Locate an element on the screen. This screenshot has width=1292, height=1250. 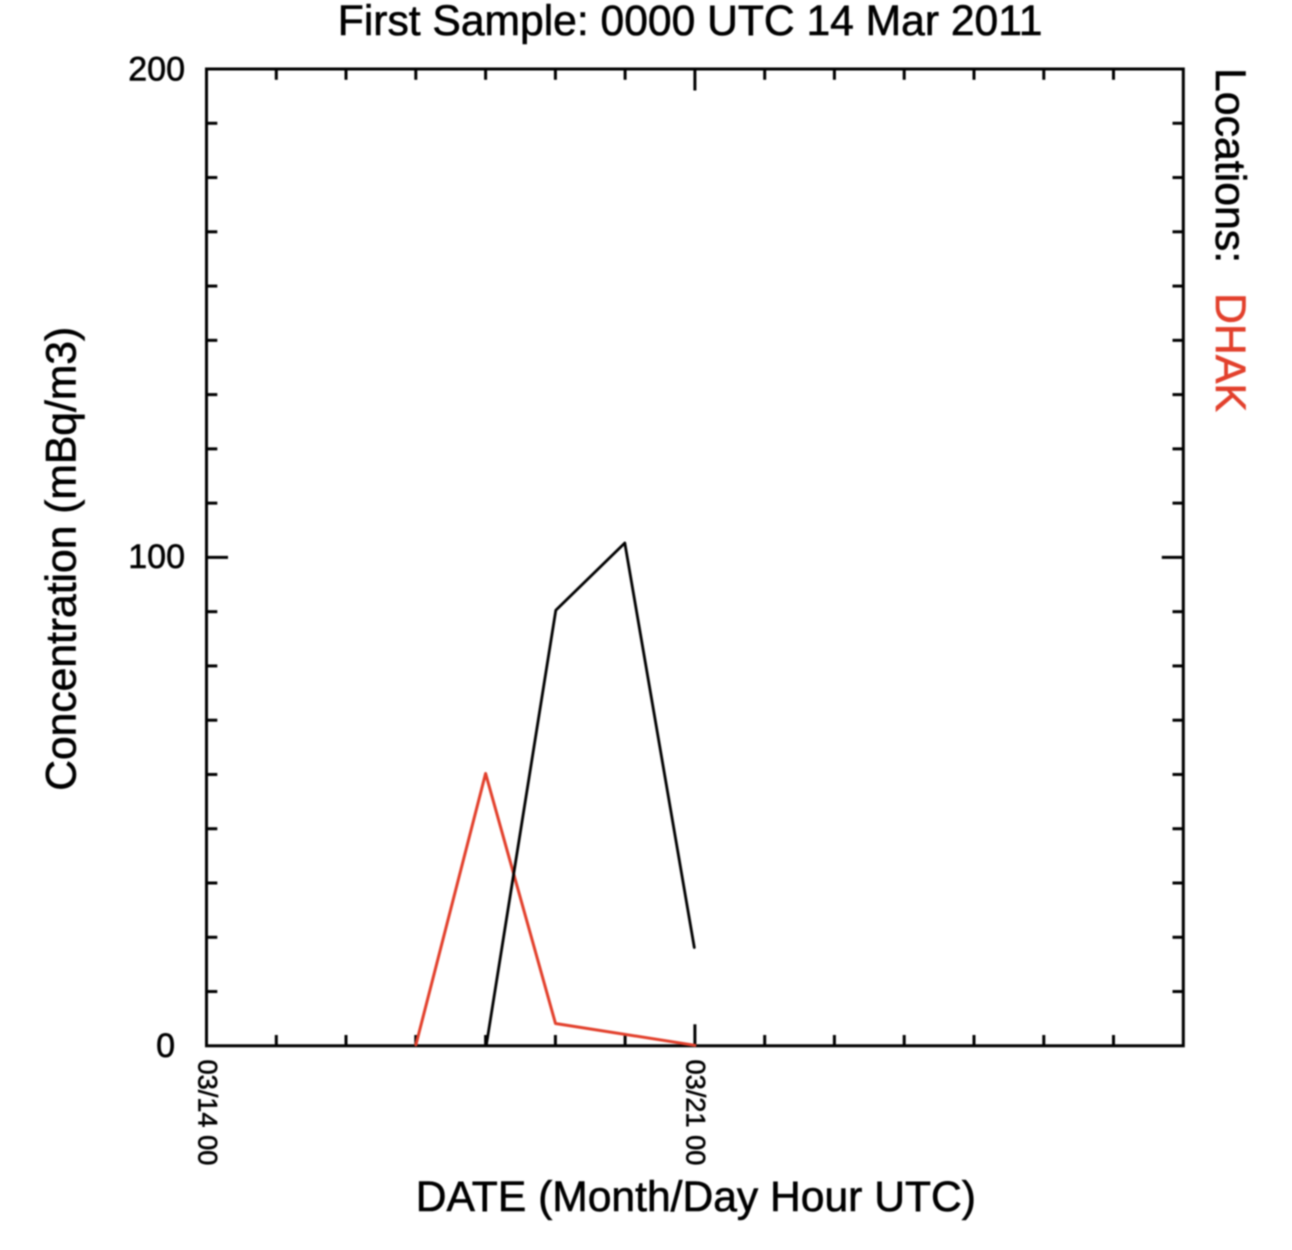
svg-text: 03/14 00 is located at coordinates (208, 1113).